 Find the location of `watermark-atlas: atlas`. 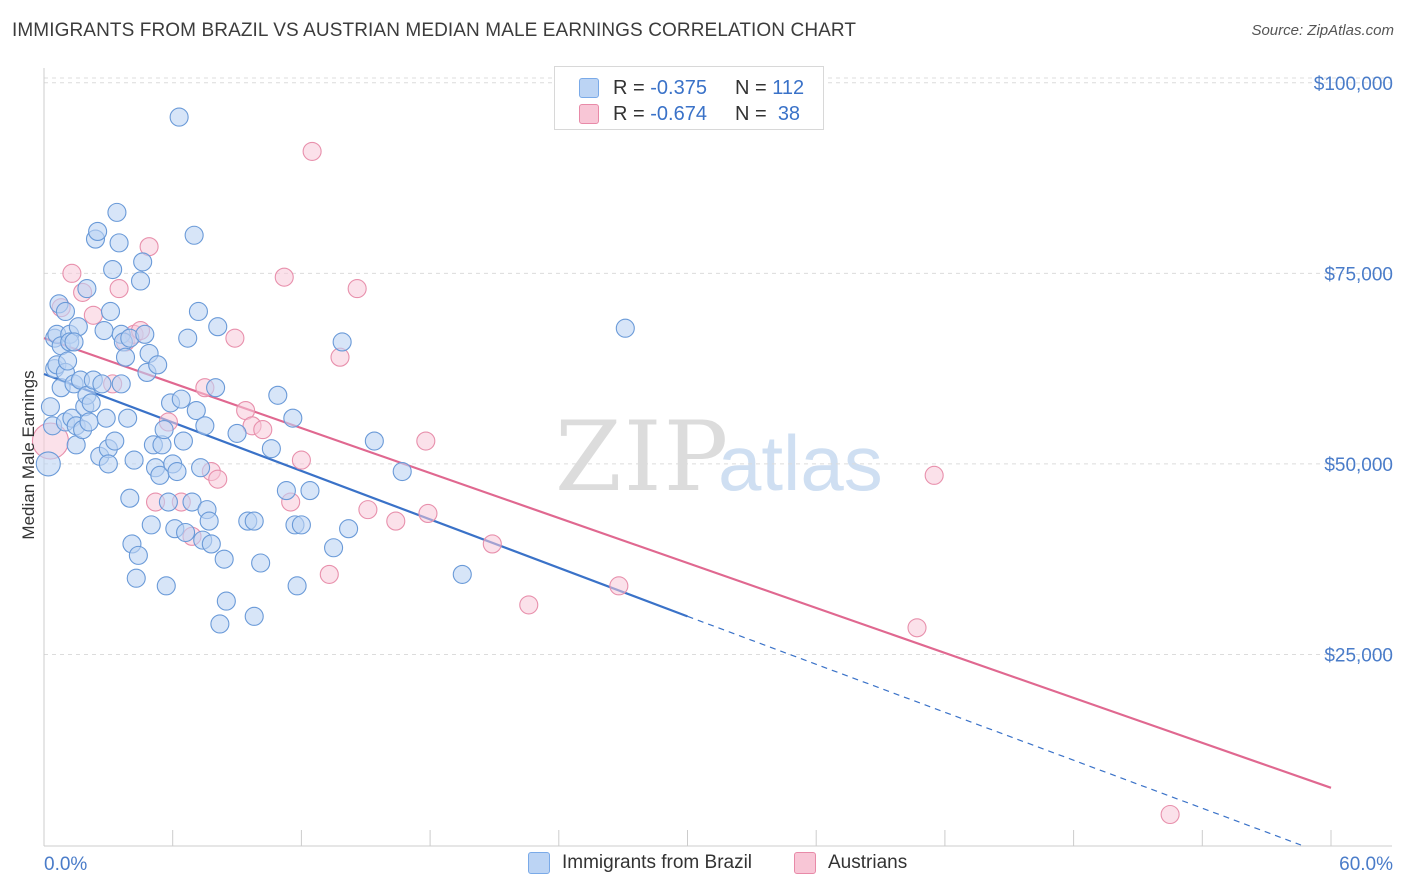

watermark-atlas: atlas is located at coordinates (800, 463).